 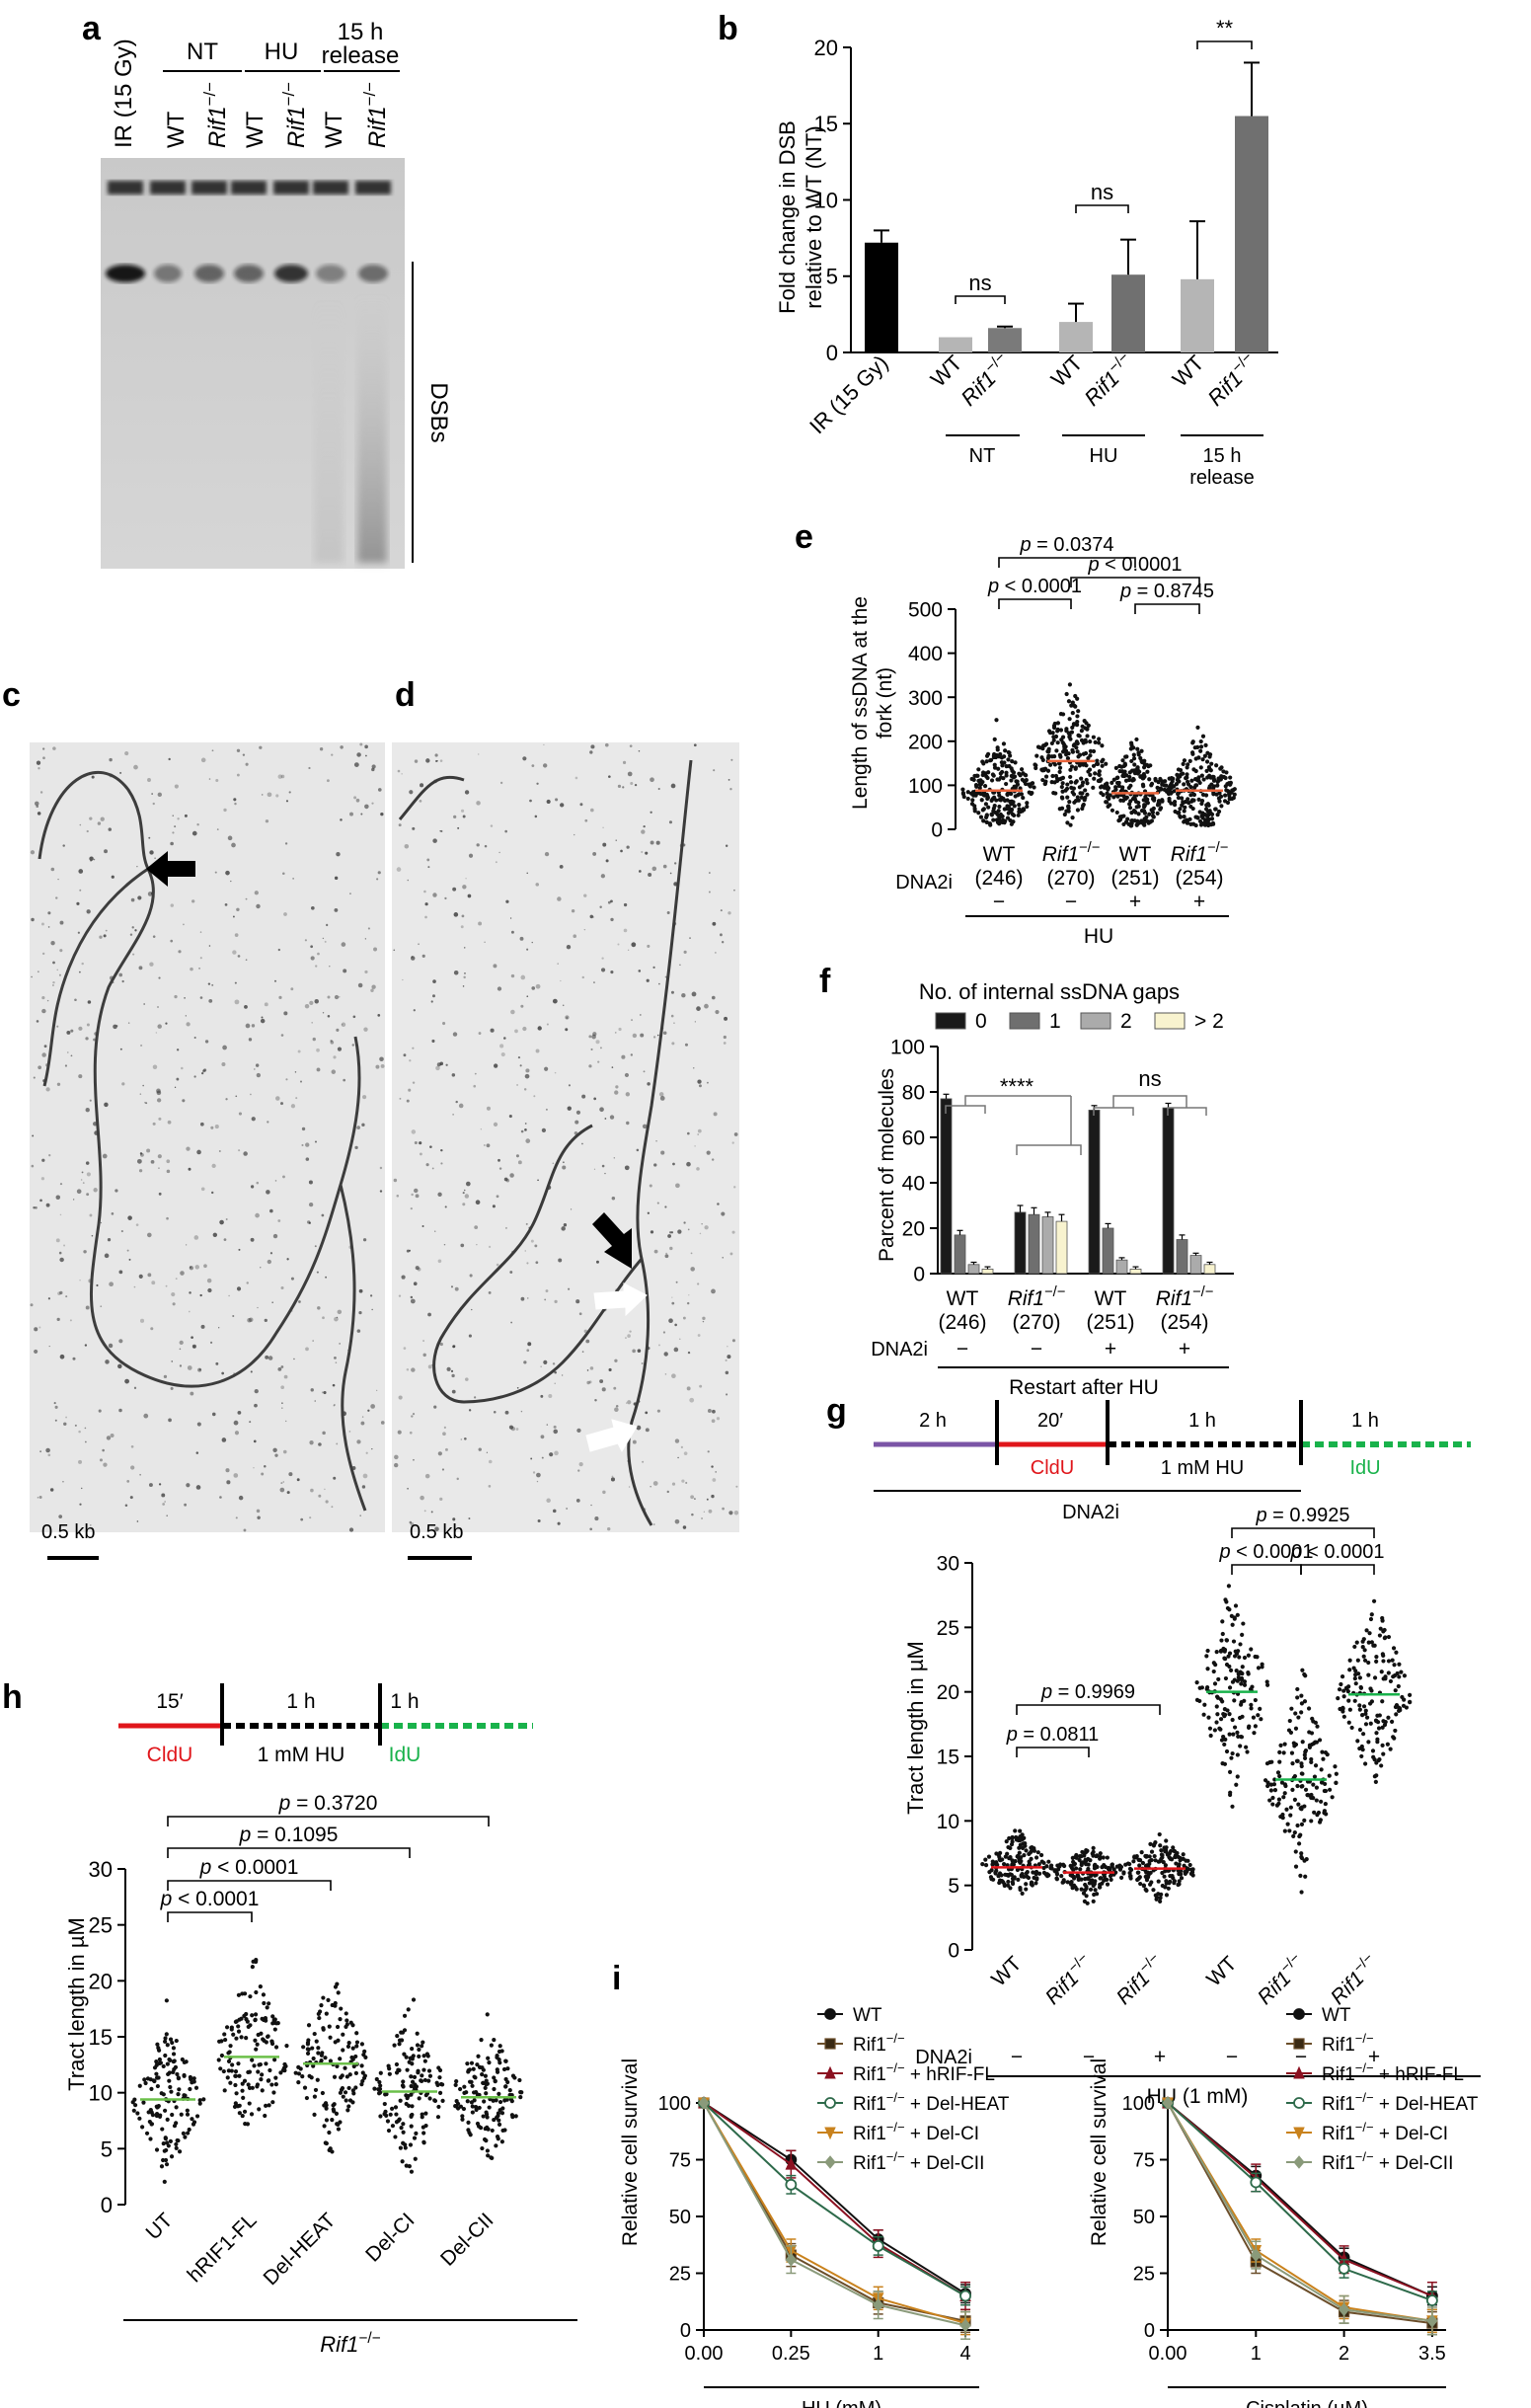 I want to click on panel-i-left-ylabel: Relative cell survival, so click(x=630, y=2152).